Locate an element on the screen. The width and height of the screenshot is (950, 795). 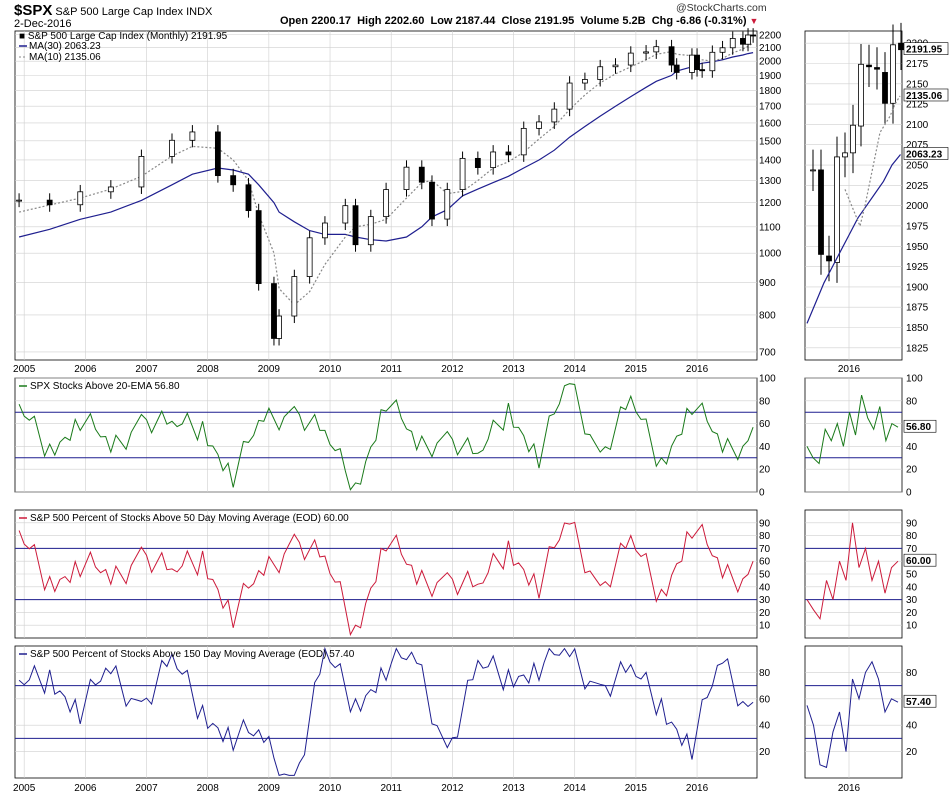
x-tick-label-2009: 2009 is located at coordinates (269, 369).